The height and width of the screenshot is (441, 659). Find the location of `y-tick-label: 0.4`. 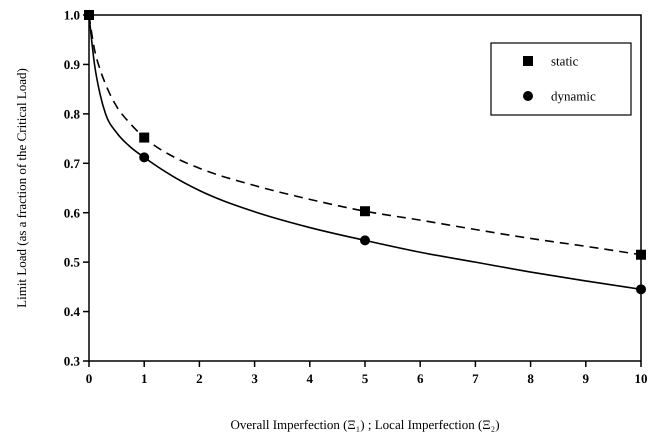

y-tick-label: 0.4 is located at coordinates (72, 312).